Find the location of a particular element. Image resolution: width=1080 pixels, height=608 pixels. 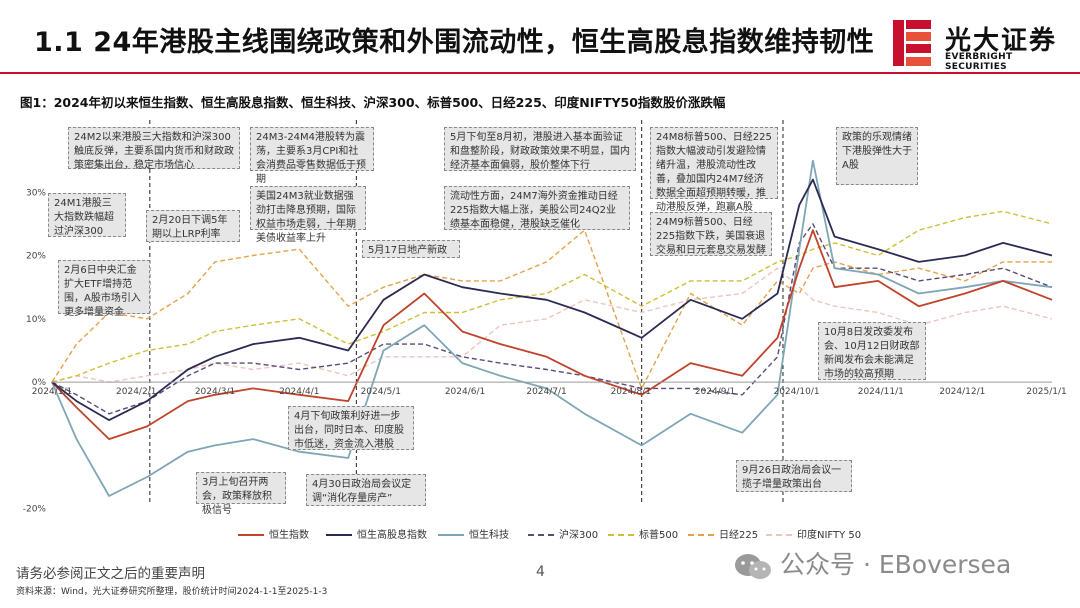

legend-item-n225: 日经225 is located at coordinates (723, 533).